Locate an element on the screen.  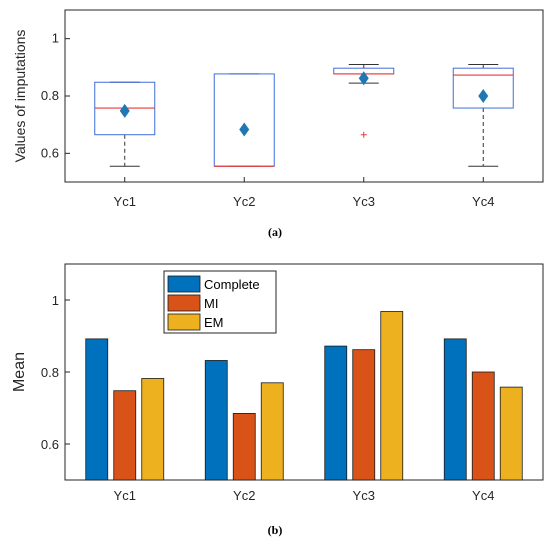
boxplot-y-ticks: 0.6 0.8 1 is located at coordinates (55, 95).